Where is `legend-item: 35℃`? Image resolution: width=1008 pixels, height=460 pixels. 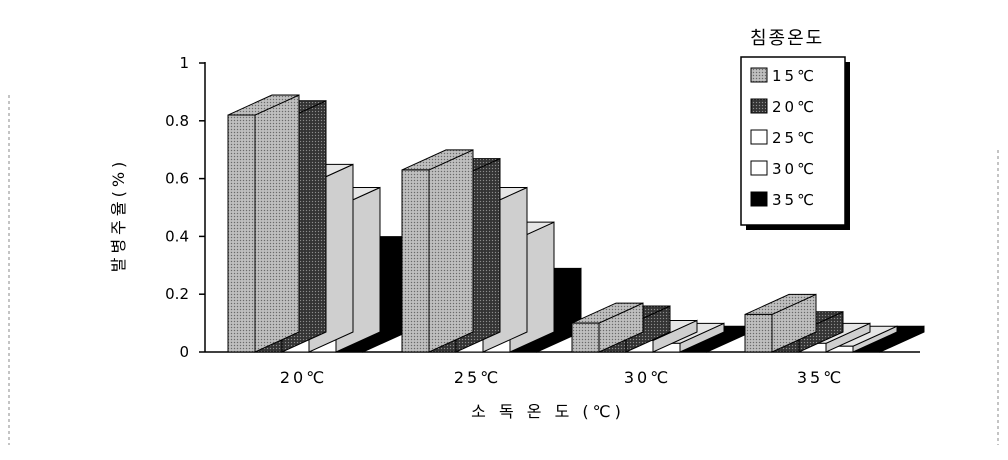 legend-item: 35℃ is located at coordinates (783, 200).